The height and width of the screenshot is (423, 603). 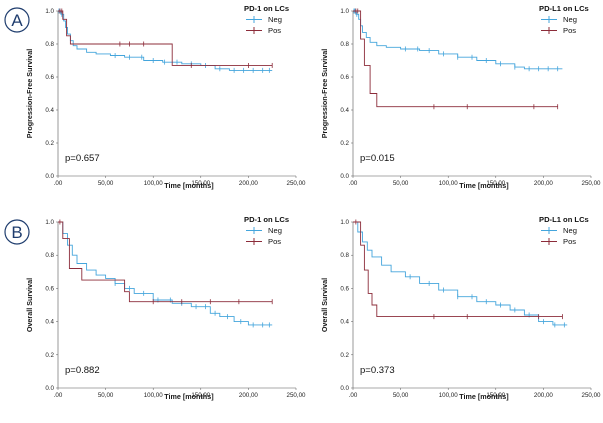 I want to click on panel-label-b-text: B, so click(x=16, y=232).